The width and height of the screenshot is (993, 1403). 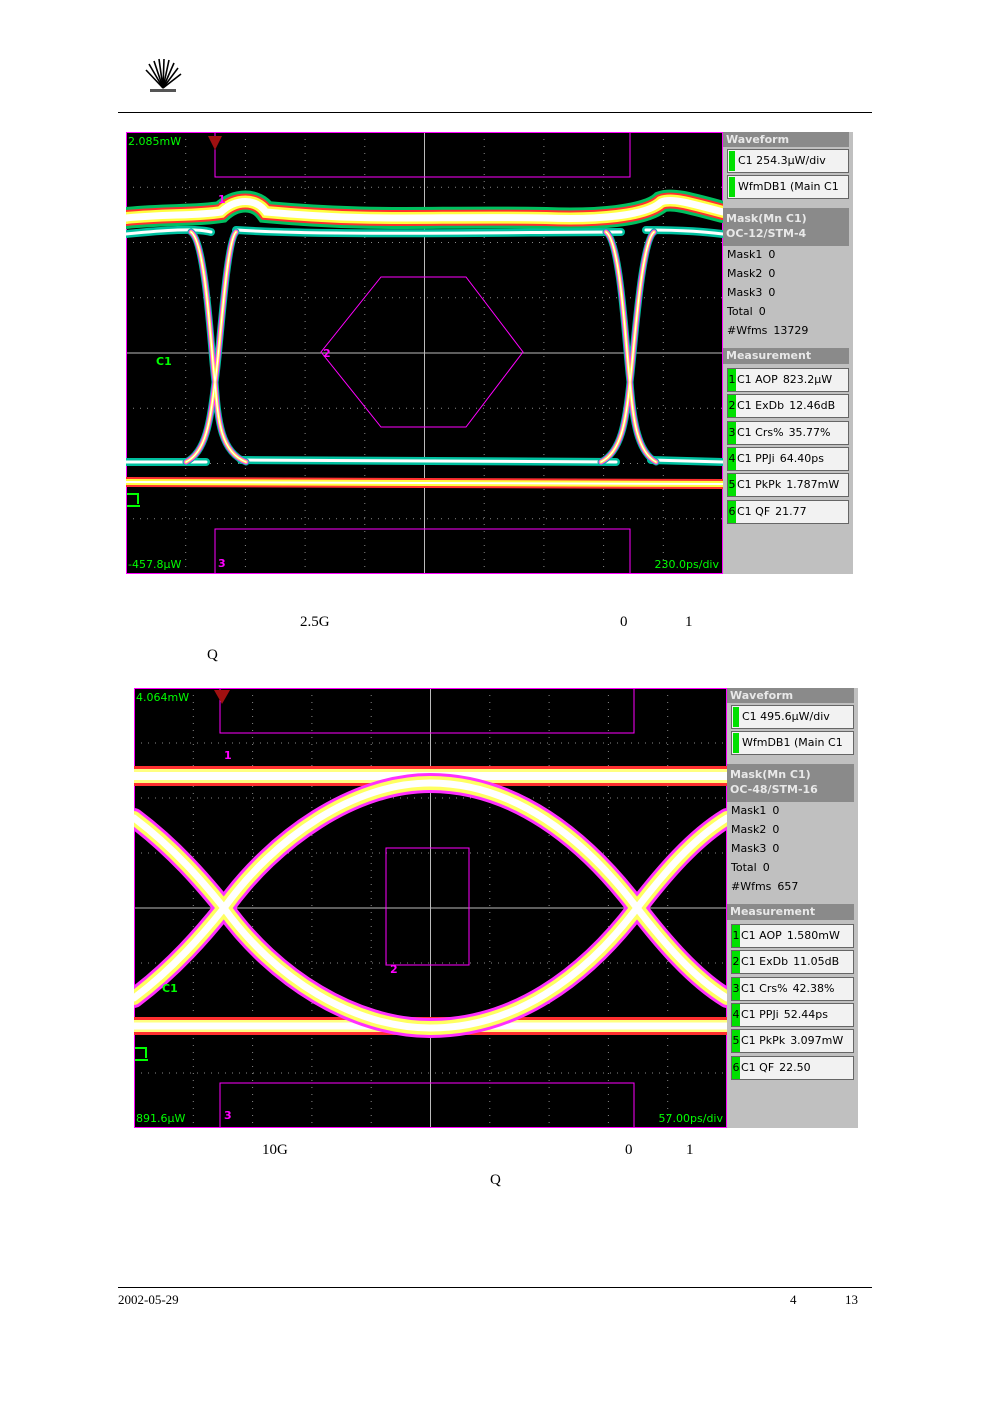 I want to click on measurement-item: 6 C1 QF 21.77, so click(x=788, y=511).